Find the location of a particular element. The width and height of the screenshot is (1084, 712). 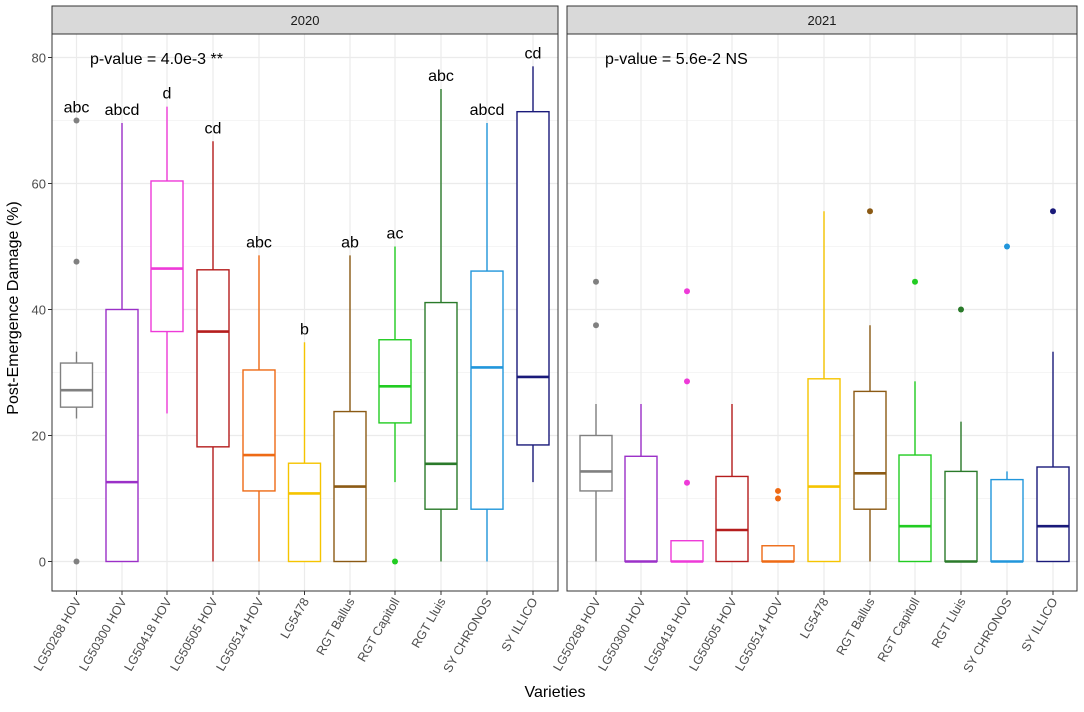

boxplot-0-9: abcd is located at coordinates (487, 332).